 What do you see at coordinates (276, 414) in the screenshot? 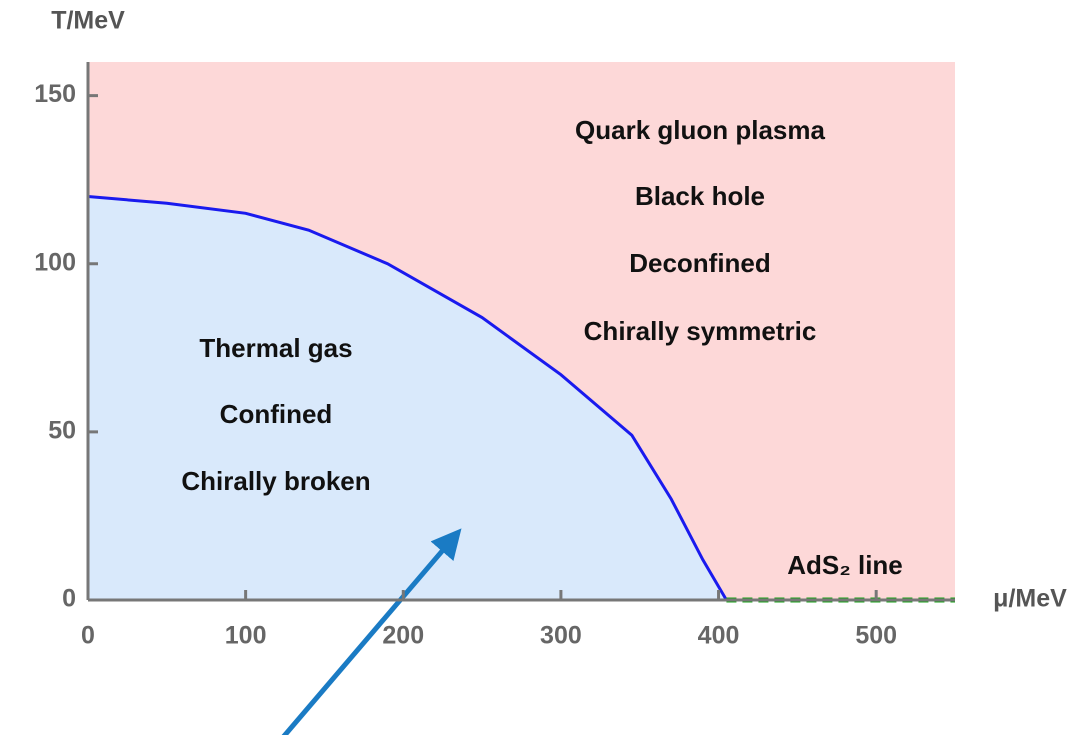
I see `annotation: Confined` at bounding box center [276, 414].